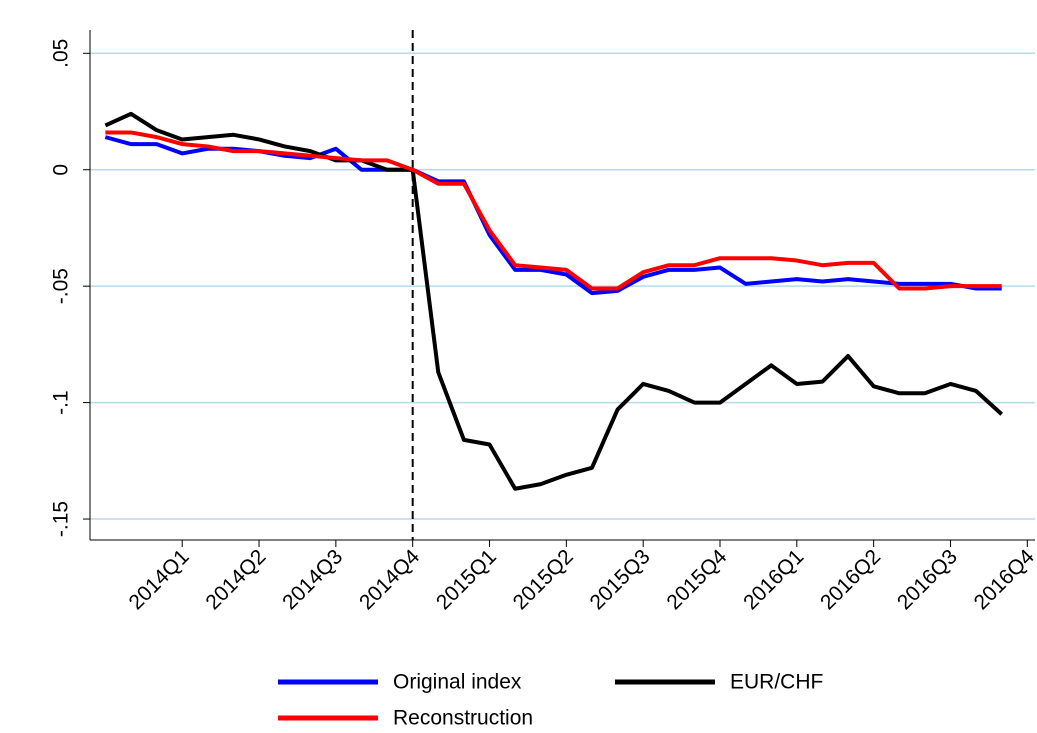  What do you see at coordinates (61, 286) in the screenshot?
I see `y-tick-label: -.05` at bounding box center [61, 286].